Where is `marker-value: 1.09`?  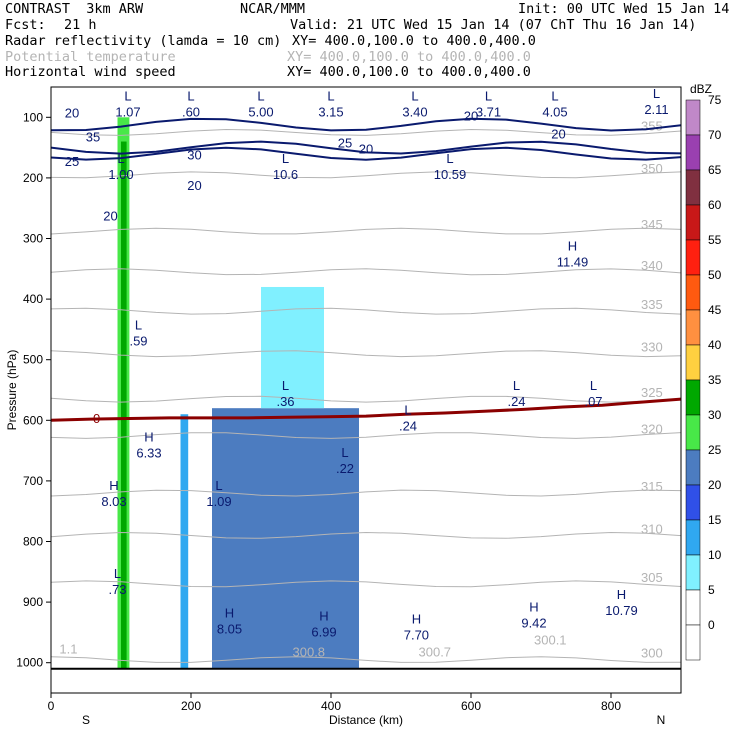
marker-value: 1.09 is located at coordinates (218, 501).